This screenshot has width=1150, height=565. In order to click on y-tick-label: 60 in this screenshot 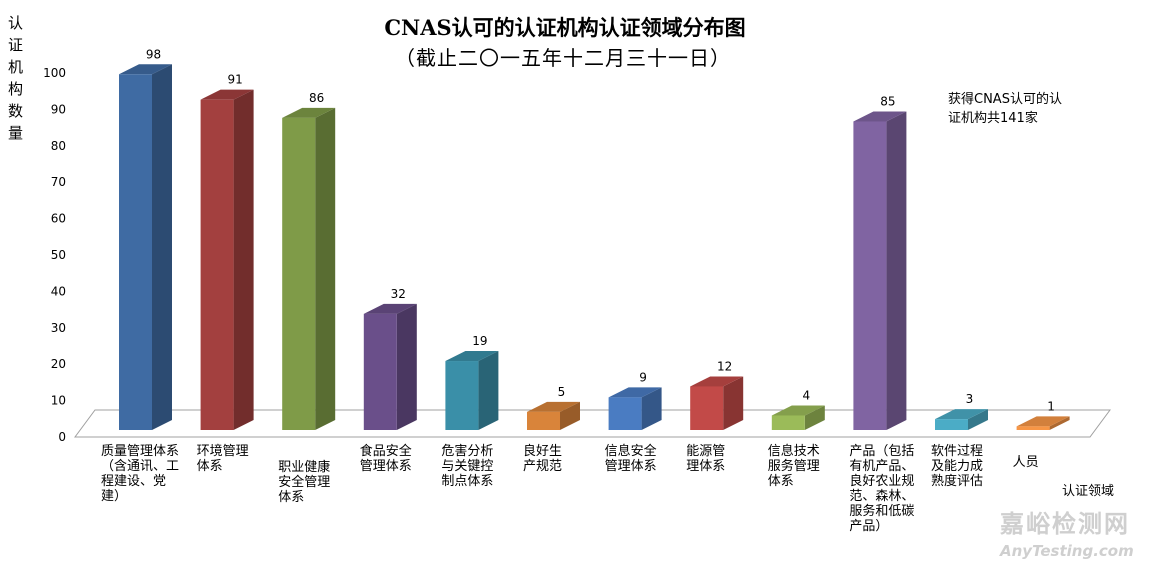, I will do `click(58, 219)`.